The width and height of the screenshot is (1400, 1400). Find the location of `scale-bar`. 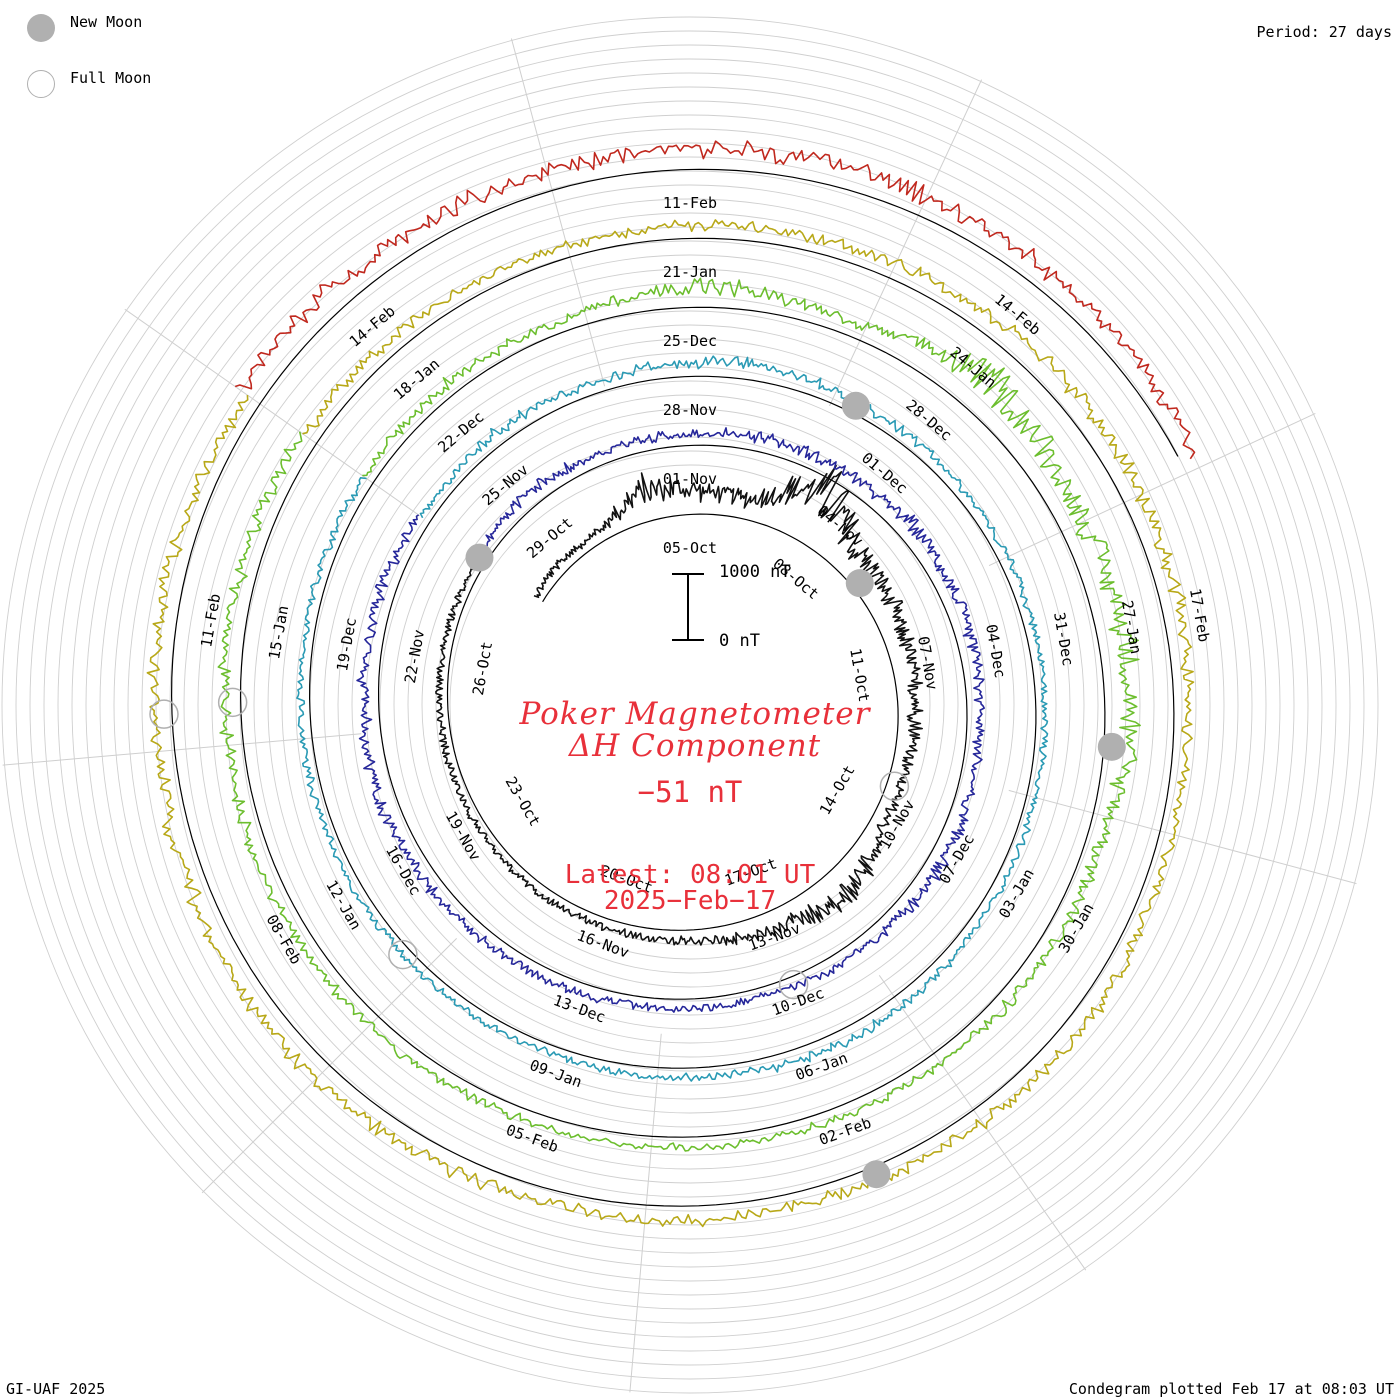

scale-bar is located at coordinates (688, 607).